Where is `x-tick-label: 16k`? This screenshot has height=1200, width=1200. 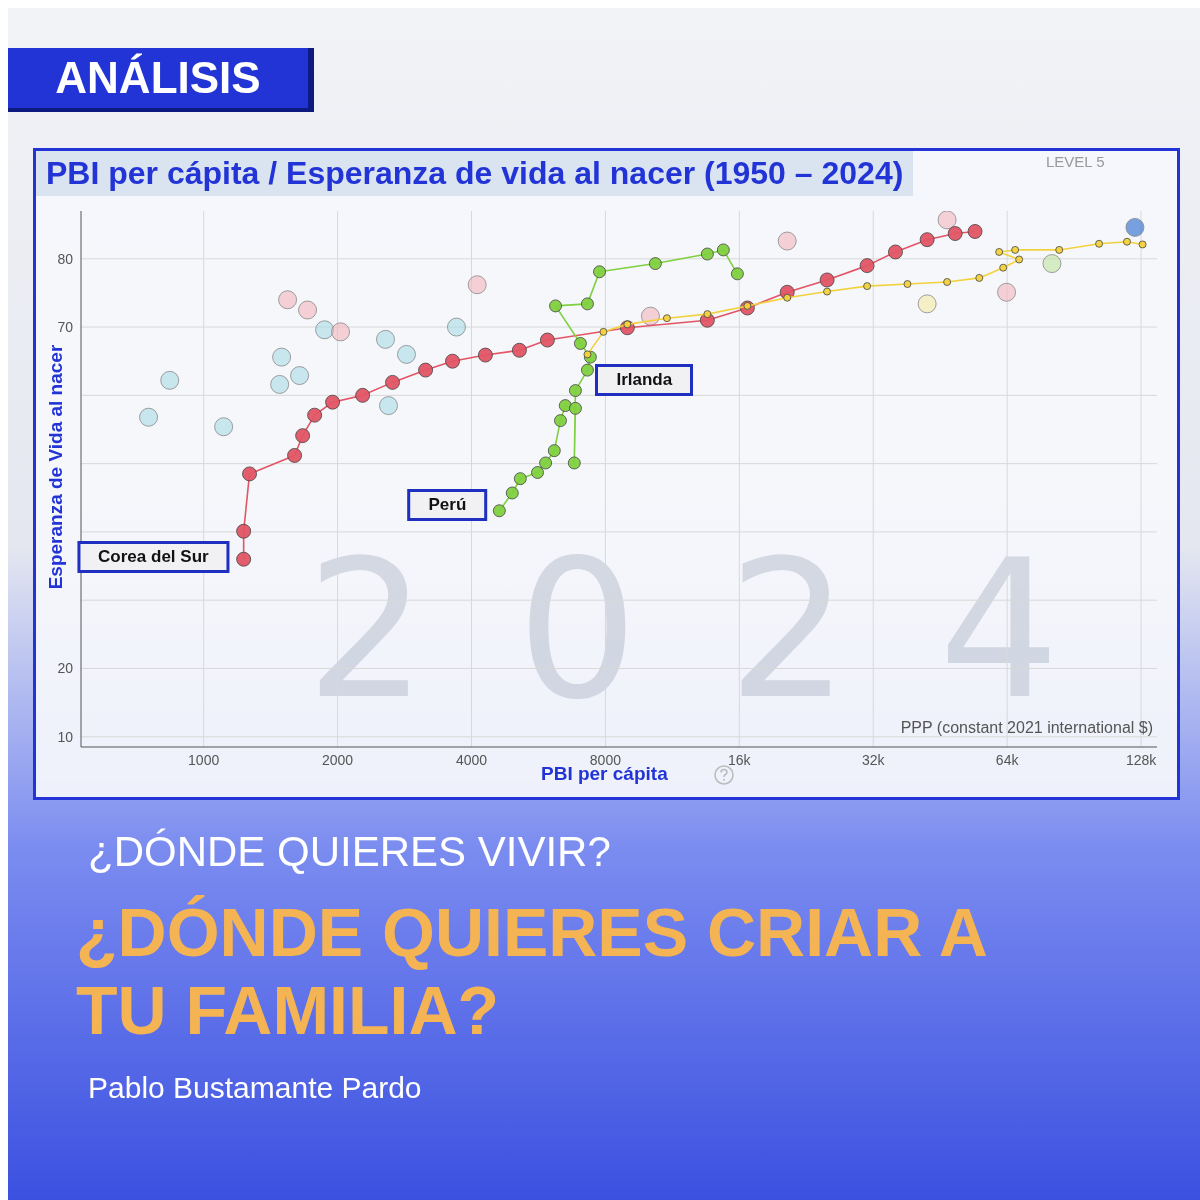
x-tick-label: 16k is located at coordinates (740, 759).